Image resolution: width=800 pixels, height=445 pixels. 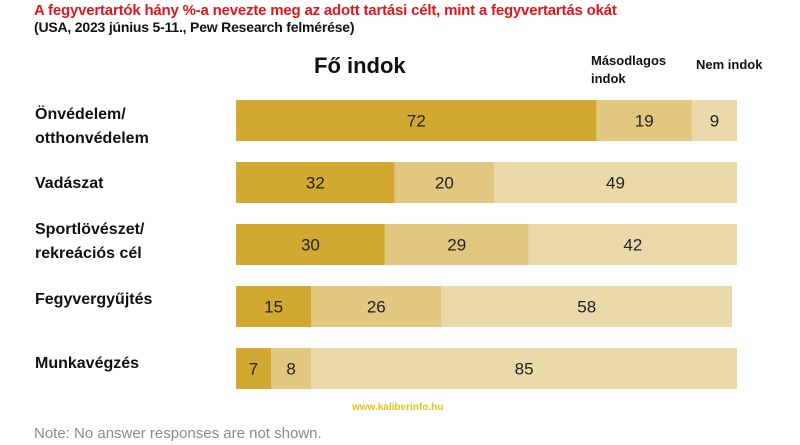 I want to click on column-header-secondary-line2: indok, so click(x=608, y=78).